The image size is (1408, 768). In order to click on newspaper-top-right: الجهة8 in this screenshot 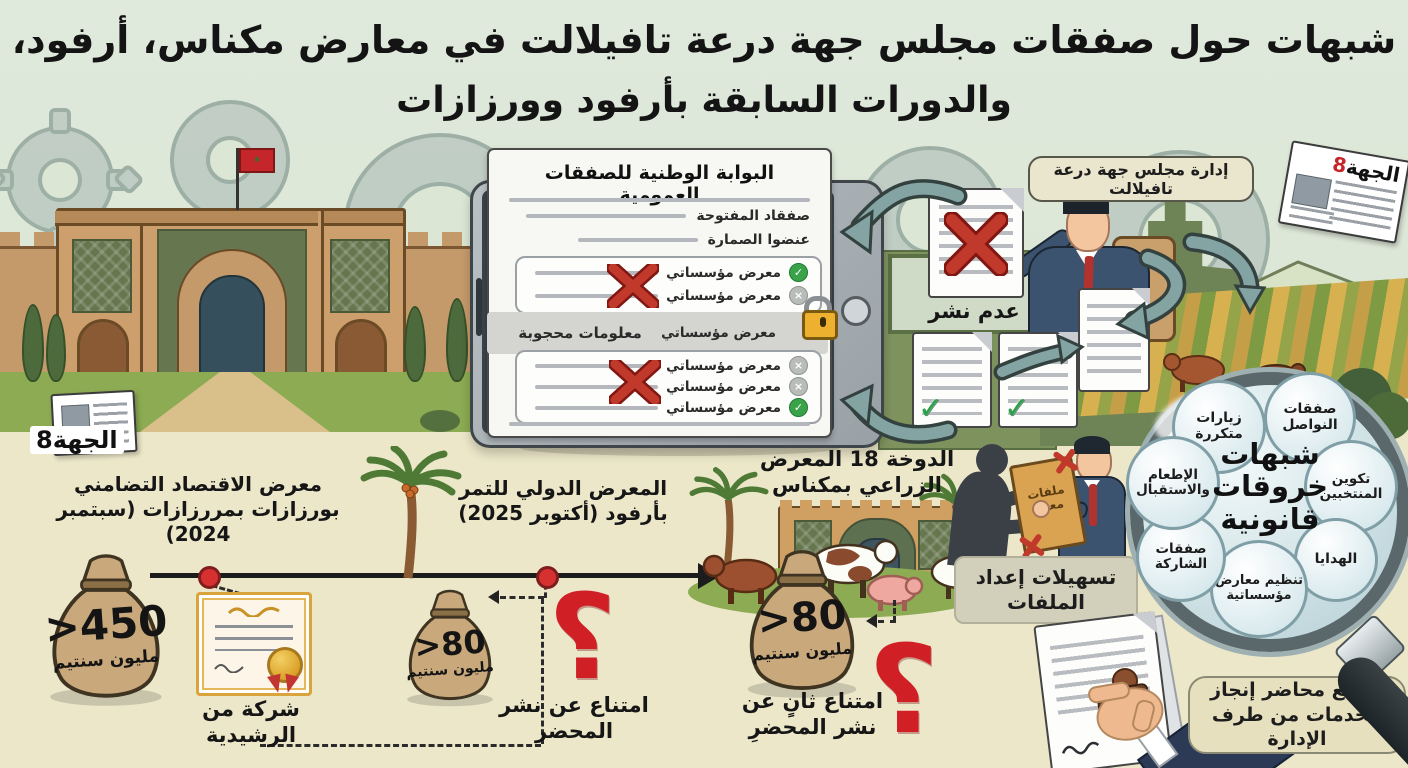, I will do `click(1342, 192)`.